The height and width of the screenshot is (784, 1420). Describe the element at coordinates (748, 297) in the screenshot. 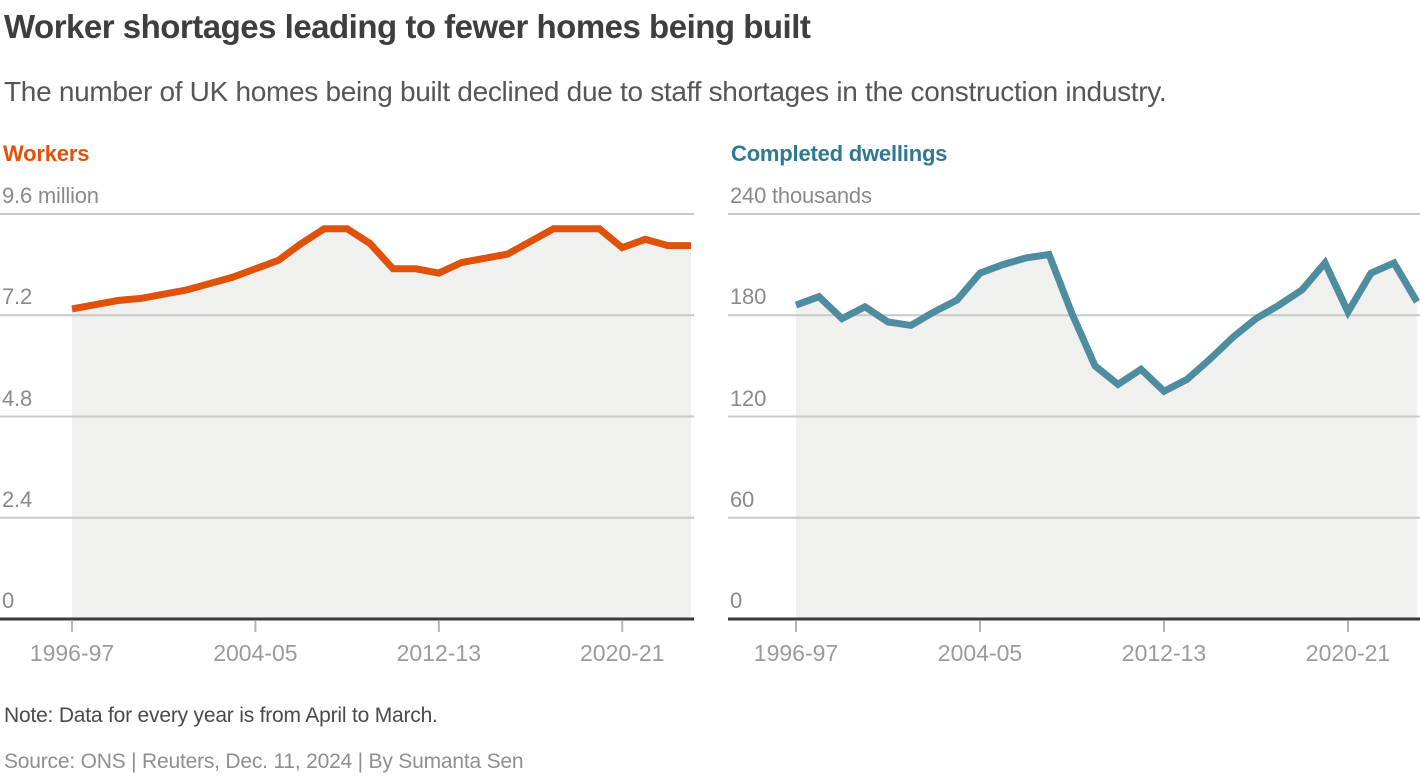

I see `y-tick-label: 180` at that location.